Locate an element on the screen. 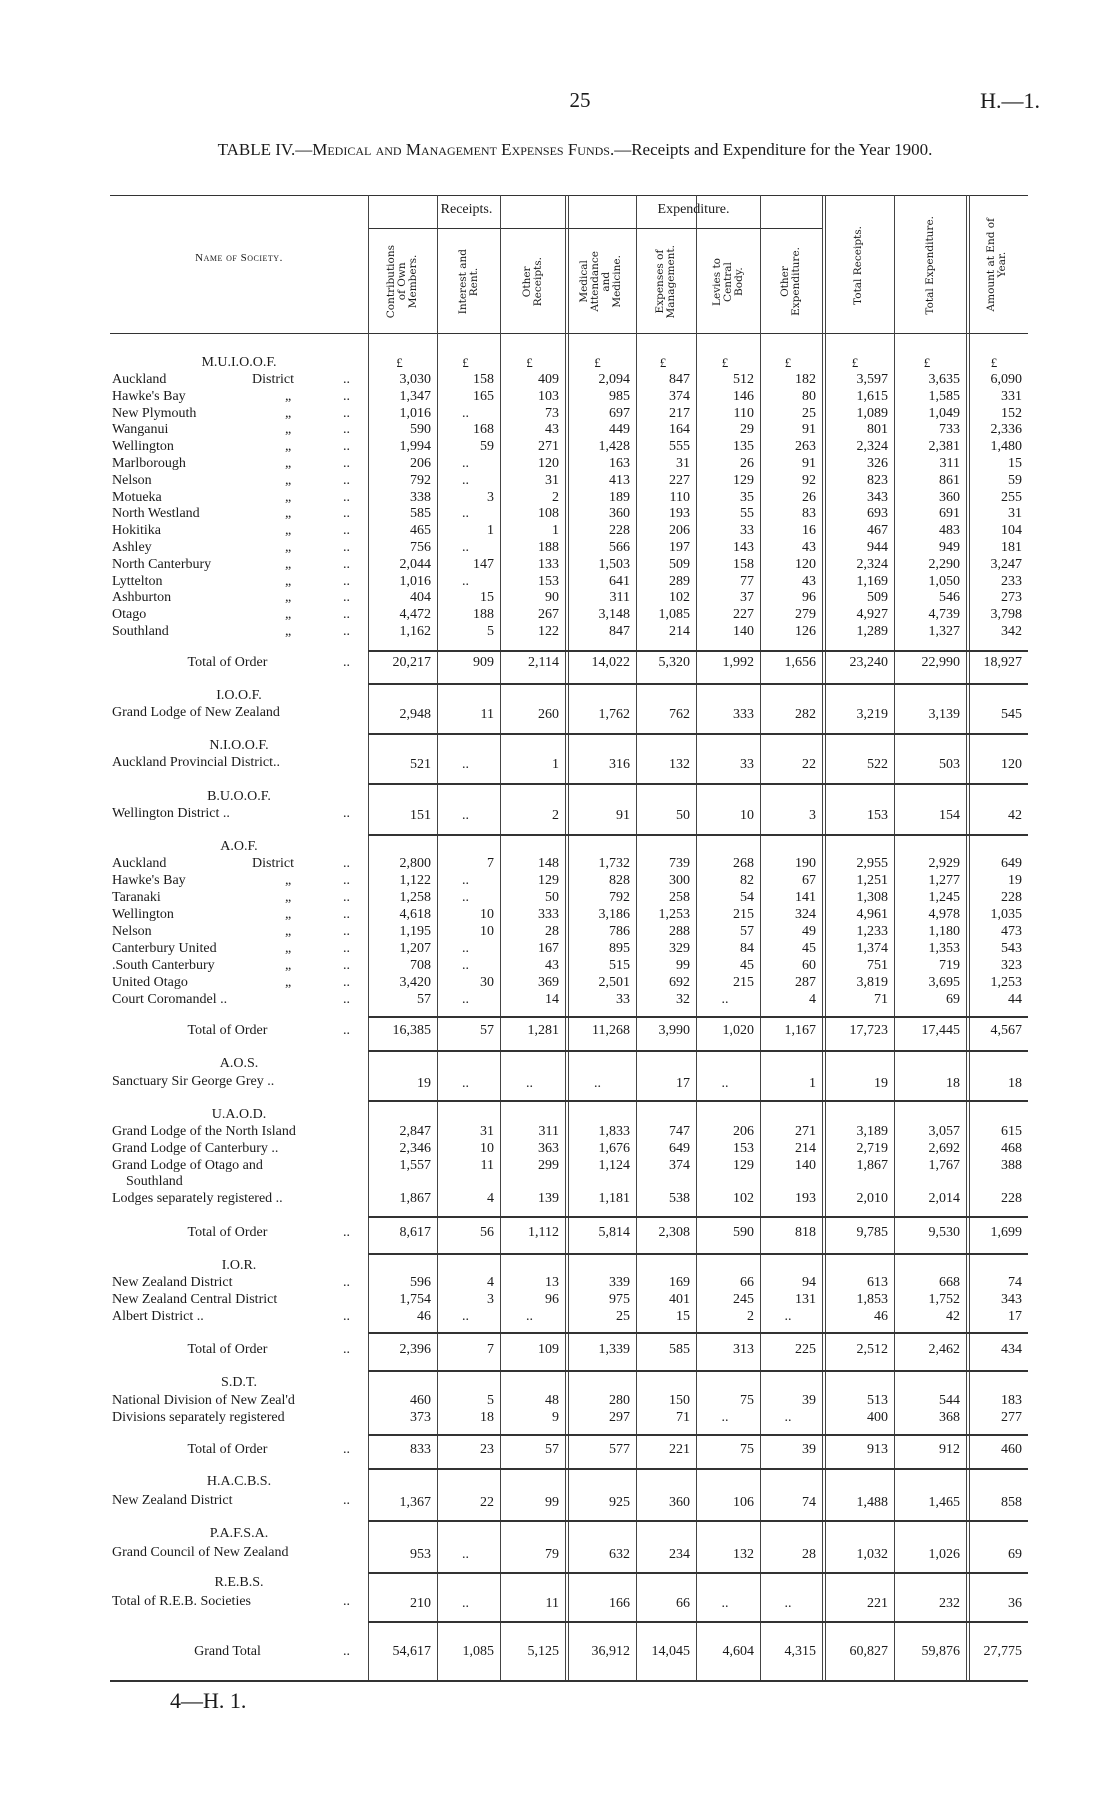  row-cell: 55 is located at coordinates (747, 514).